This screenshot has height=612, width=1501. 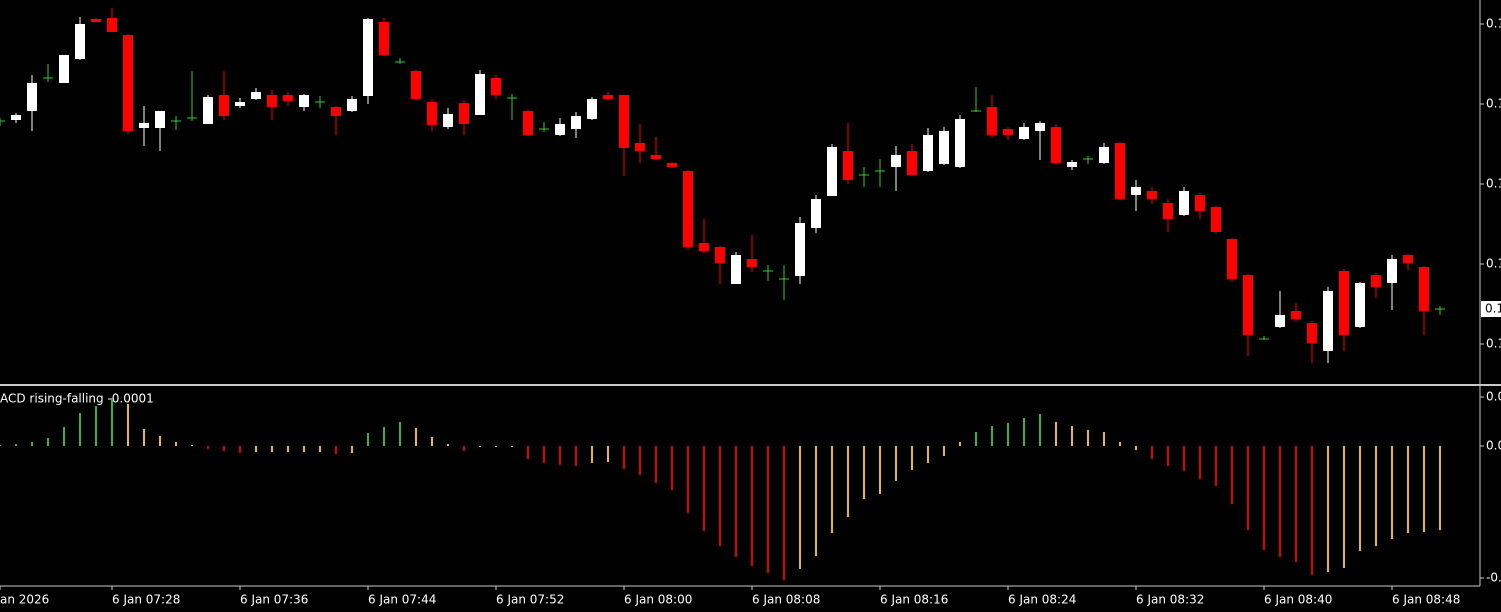 What do you see at coordinates (1042, 600) in the screenshot?
I see `x-tick-label: 6 Jan 08:24` at bounding box center [1042, 600].